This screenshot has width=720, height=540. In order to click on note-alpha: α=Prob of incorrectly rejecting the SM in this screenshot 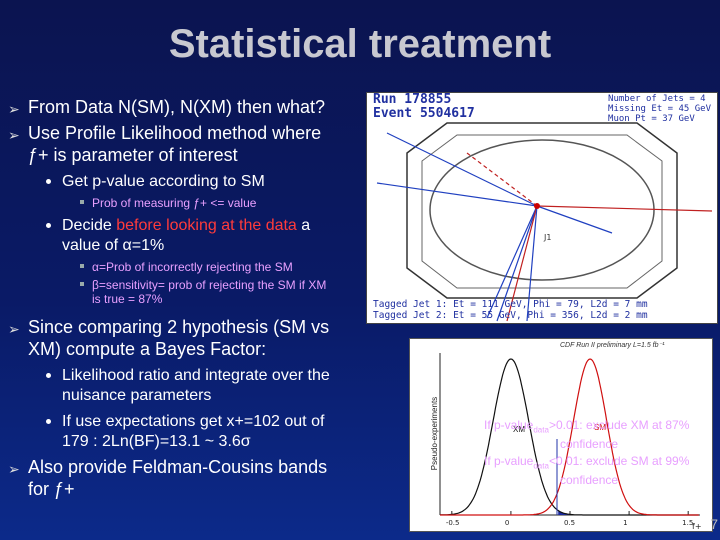, I will do `click(186, 267)`.